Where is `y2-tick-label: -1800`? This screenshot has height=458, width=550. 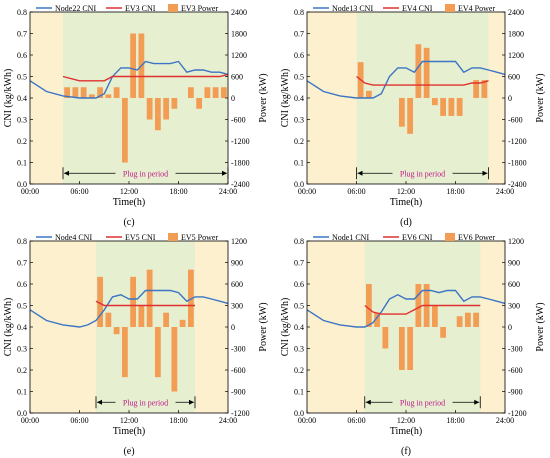
y2-tick-label: -1800 is located at coordinates (517, 163).